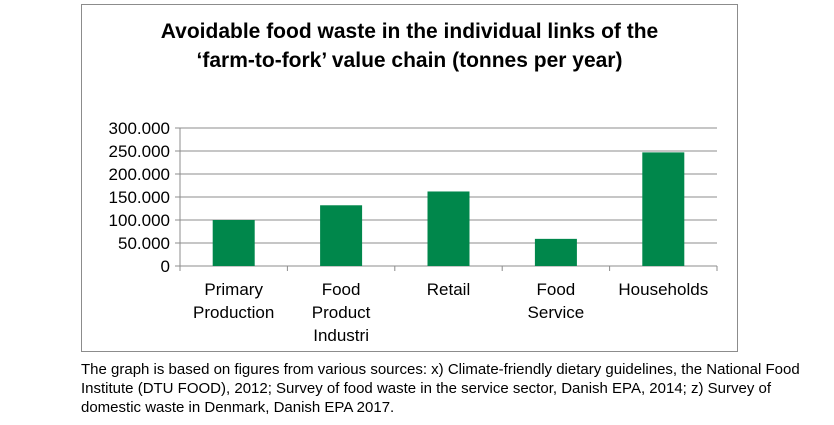 This screenshot has width=834, height=425. What do you see at coordinates (556, 301) in the screenshot?
I see `x-category-label: Food Service` at bounding box center [556, 301].